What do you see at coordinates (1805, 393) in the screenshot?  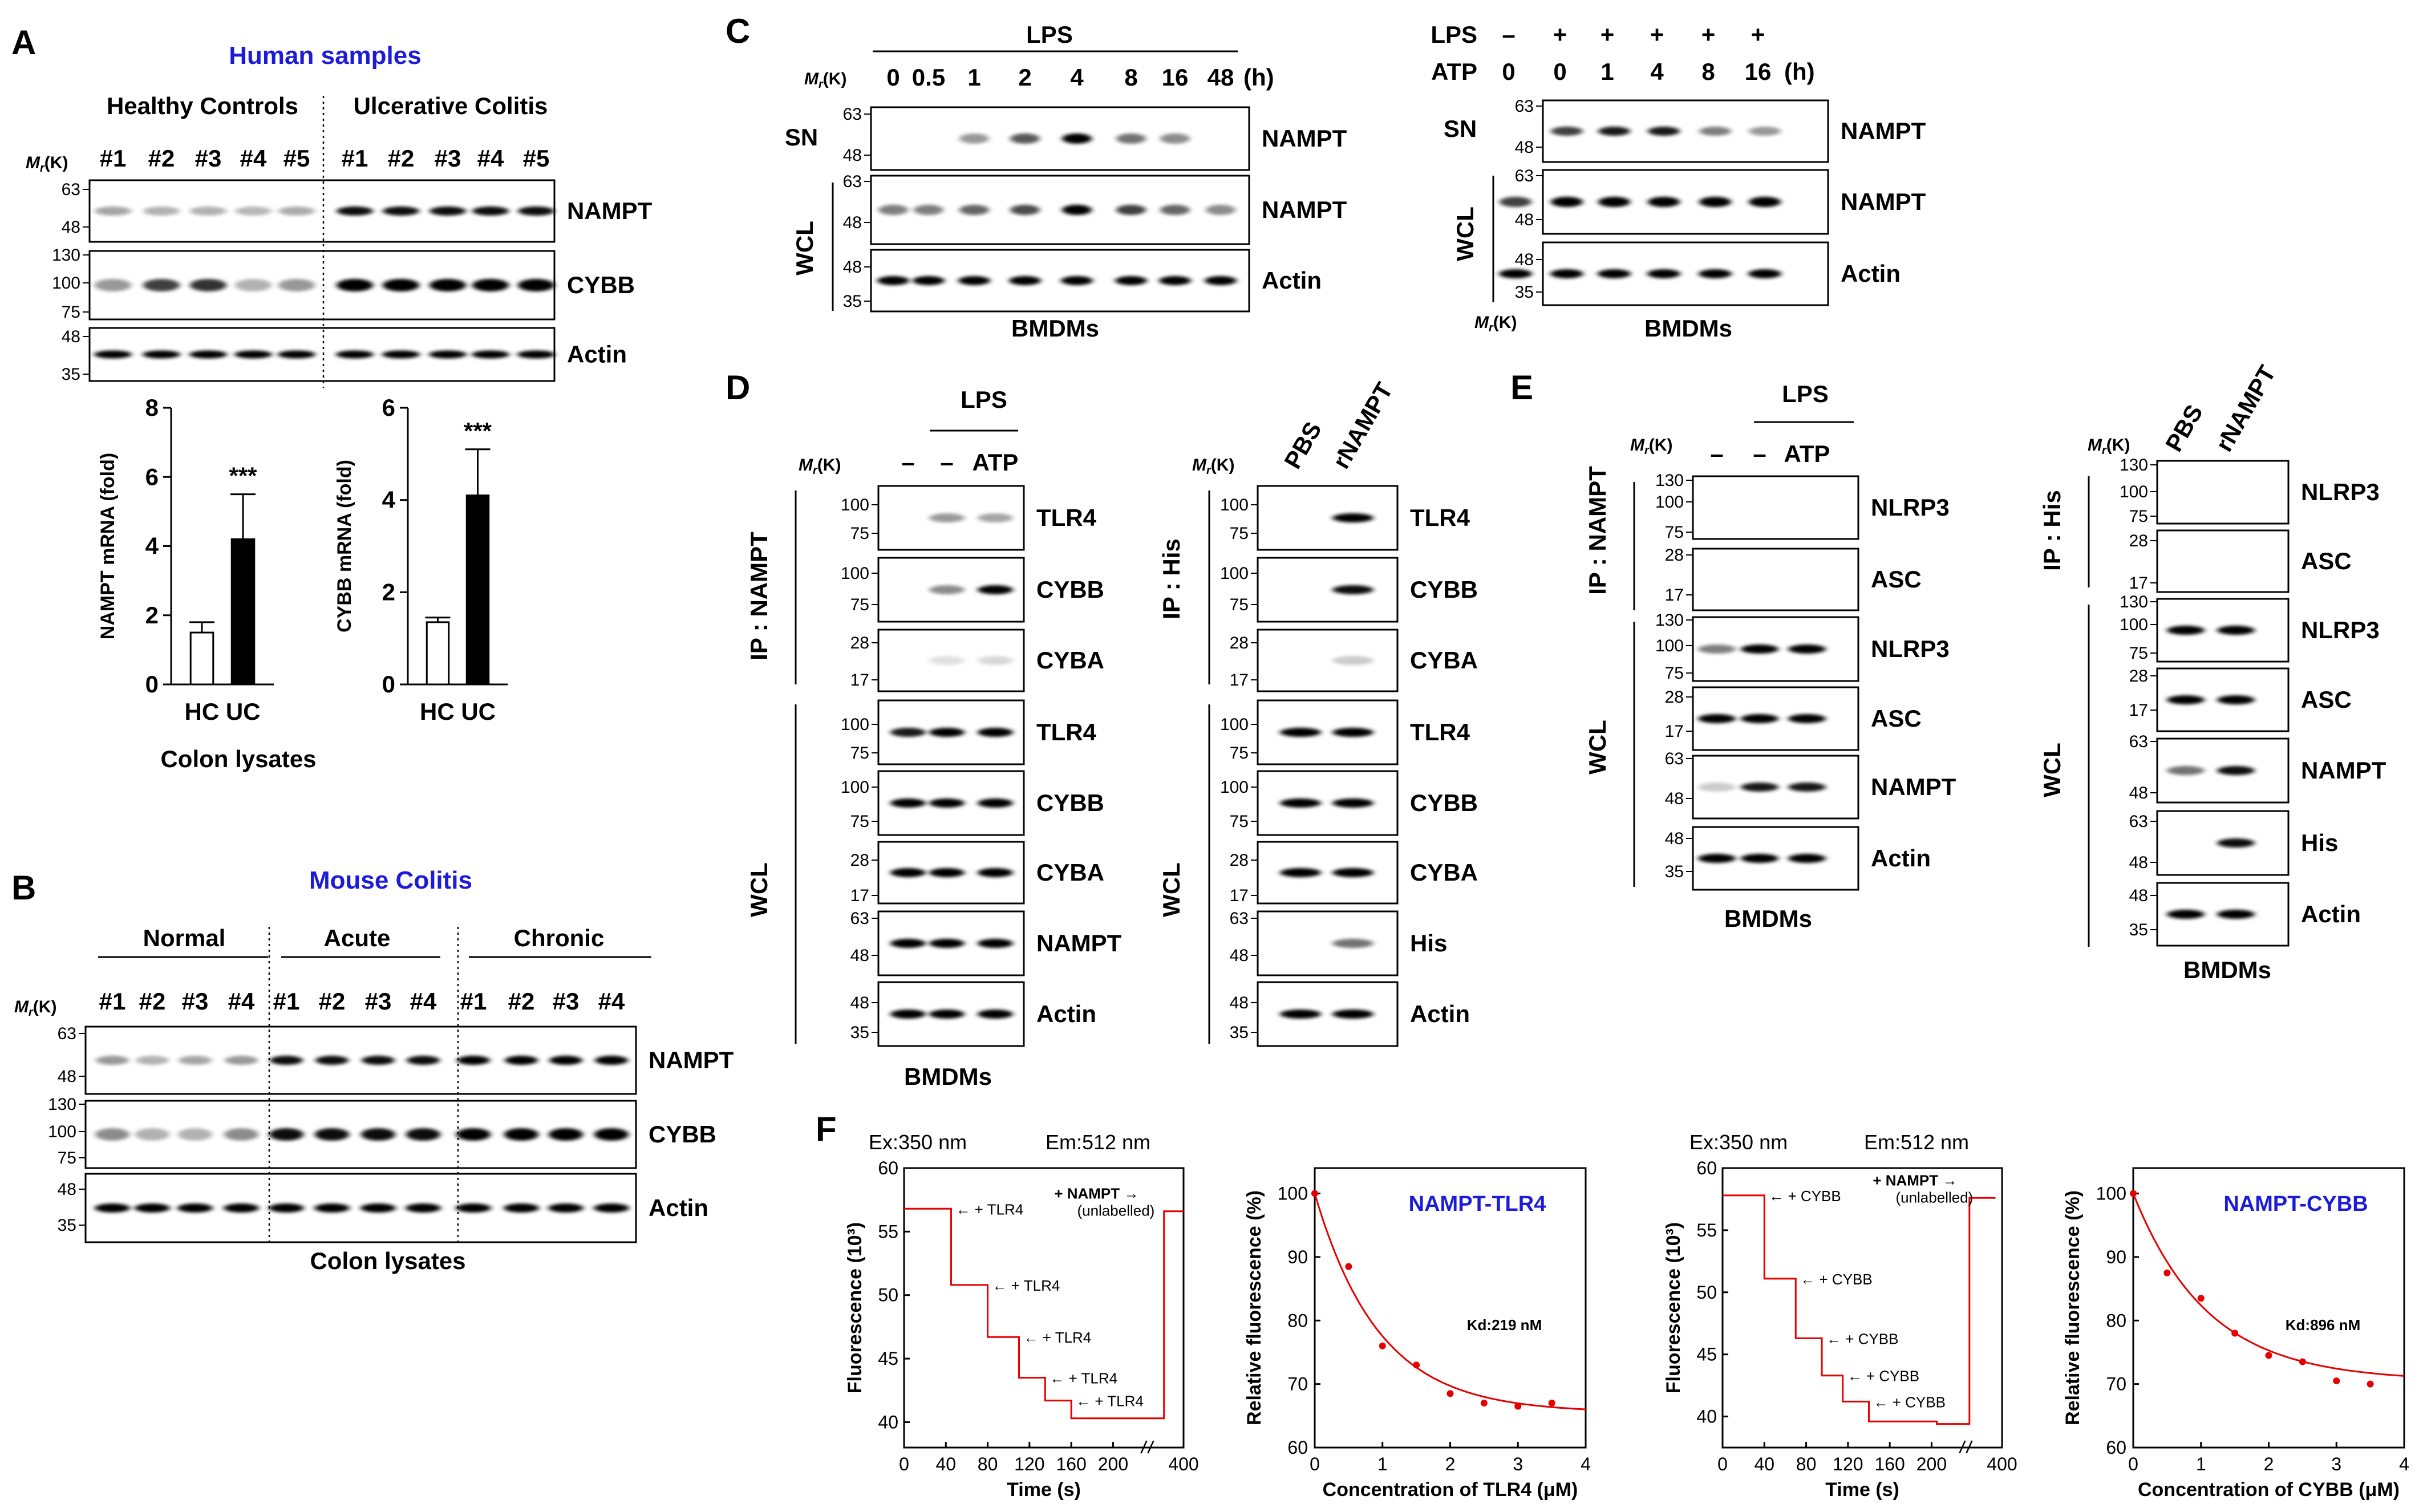 I see `panel-e-lps: LPS` at bounding box center [1805, 393].